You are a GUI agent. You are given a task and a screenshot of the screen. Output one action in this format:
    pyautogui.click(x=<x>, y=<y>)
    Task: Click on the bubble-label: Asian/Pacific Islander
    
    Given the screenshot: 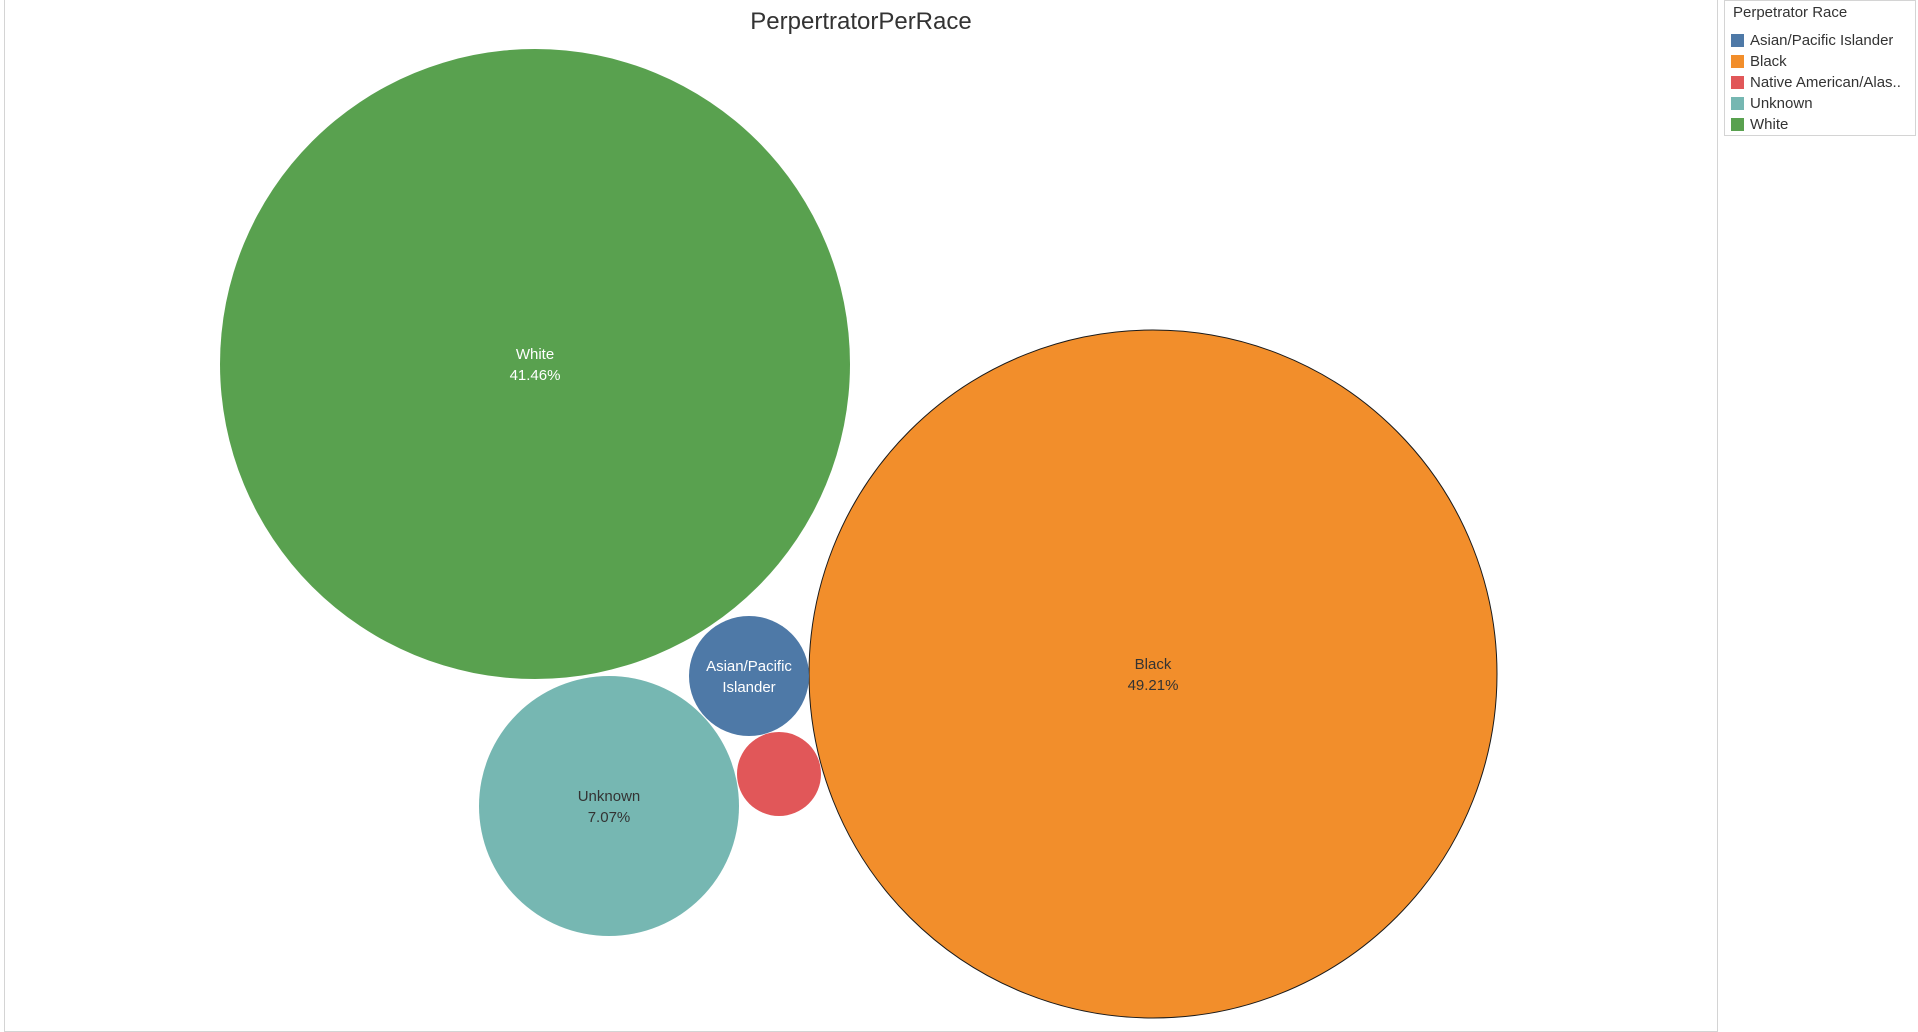 What is the action you would take?
    pyautogui.click(x=749, y=677)
    